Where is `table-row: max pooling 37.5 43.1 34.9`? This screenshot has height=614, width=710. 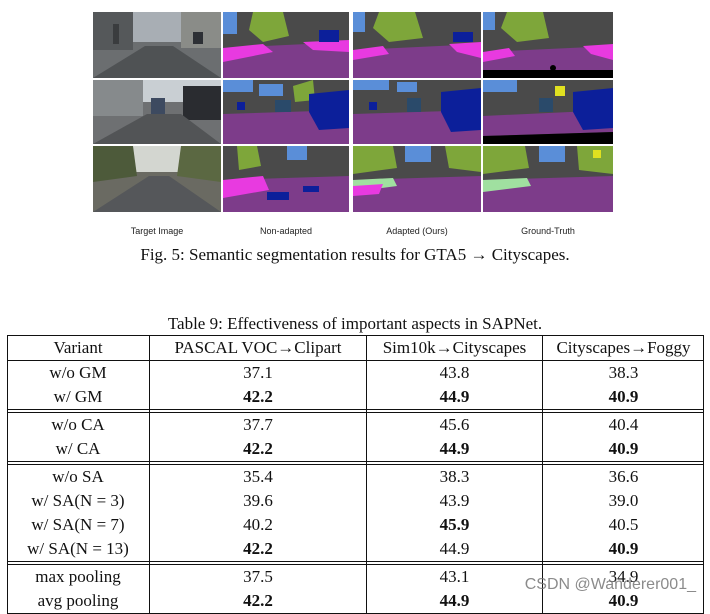 table-row: max pooling 37.5 43.1 34.9 is located at coordinates (355, 577).